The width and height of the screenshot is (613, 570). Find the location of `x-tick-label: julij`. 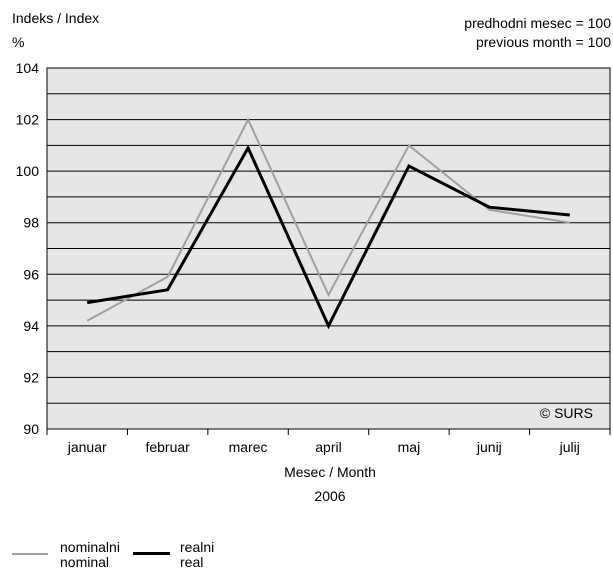

x-tick-label: julij is located at coordinates (569, 447).